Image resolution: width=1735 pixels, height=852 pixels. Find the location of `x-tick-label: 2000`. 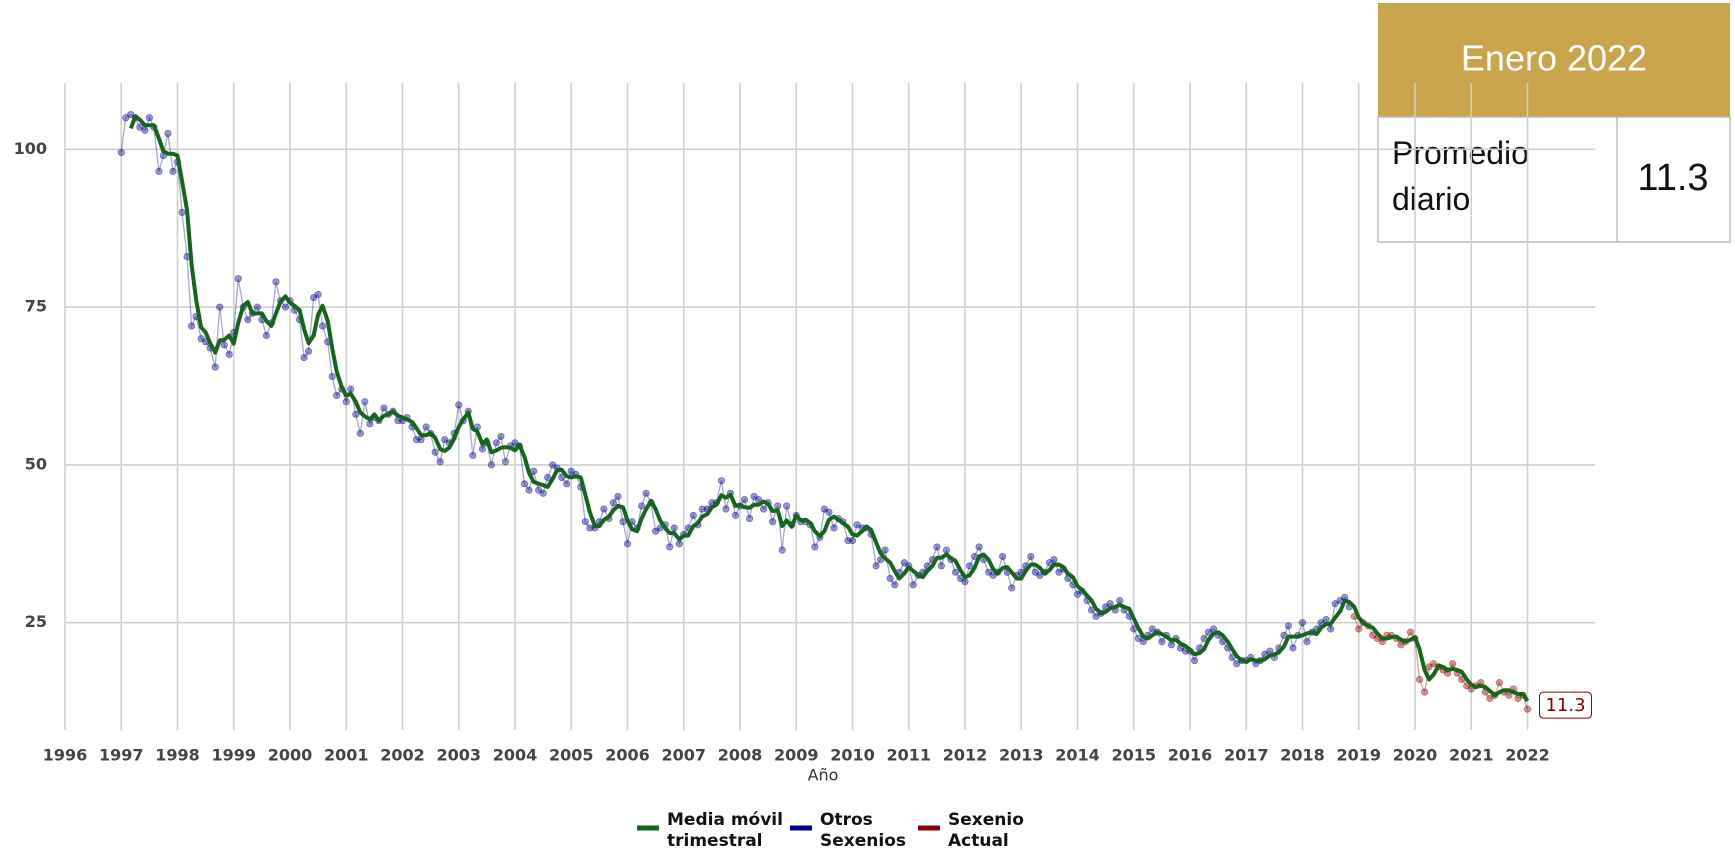

x-tick-label: 2000 is located at coordinates (290, 755).